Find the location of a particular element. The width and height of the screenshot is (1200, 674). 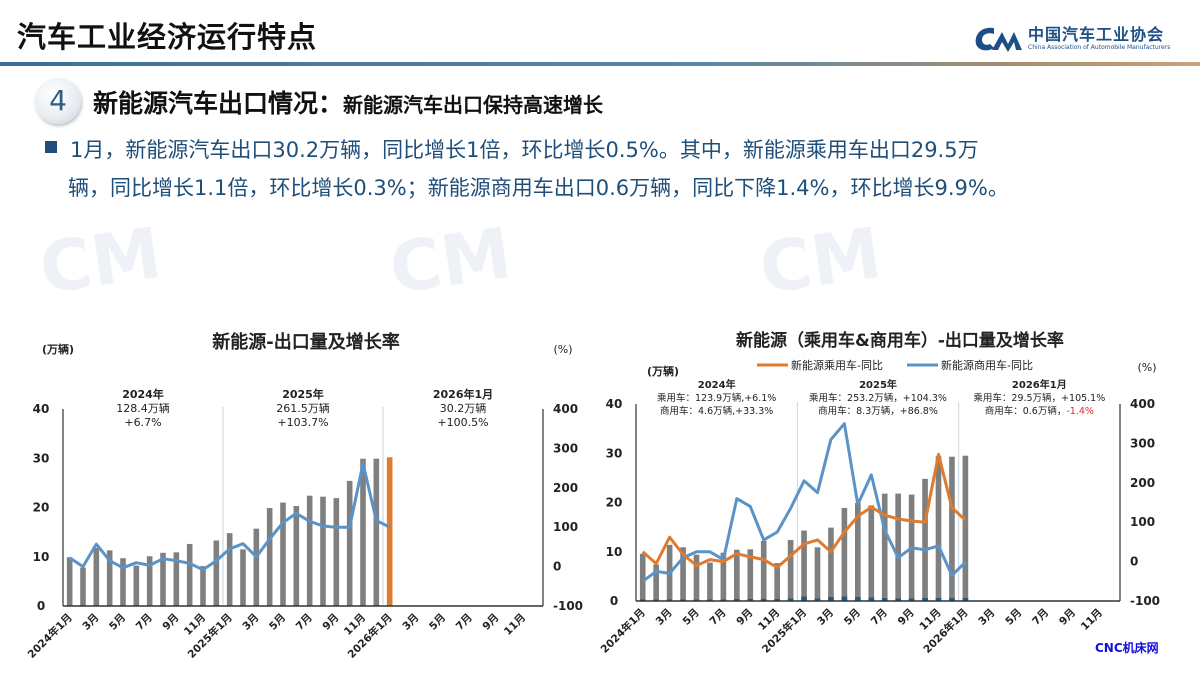

y-tick-right: 0 is located at coordinates (557, 567).